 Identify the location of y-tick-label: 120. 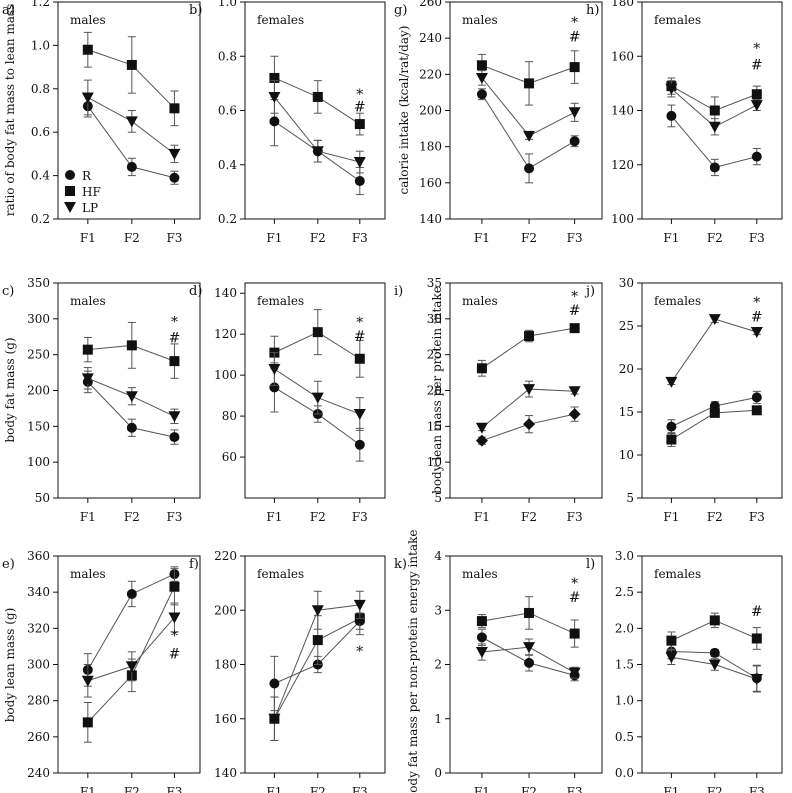
(225, 334).